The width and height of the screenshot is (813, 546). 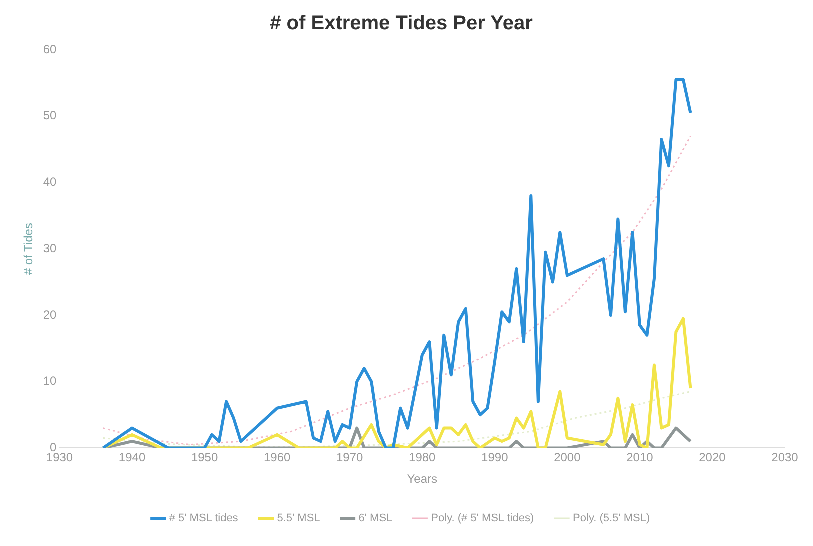 I want to click on x-tick-label: 2030, so click(x=785, y=457).